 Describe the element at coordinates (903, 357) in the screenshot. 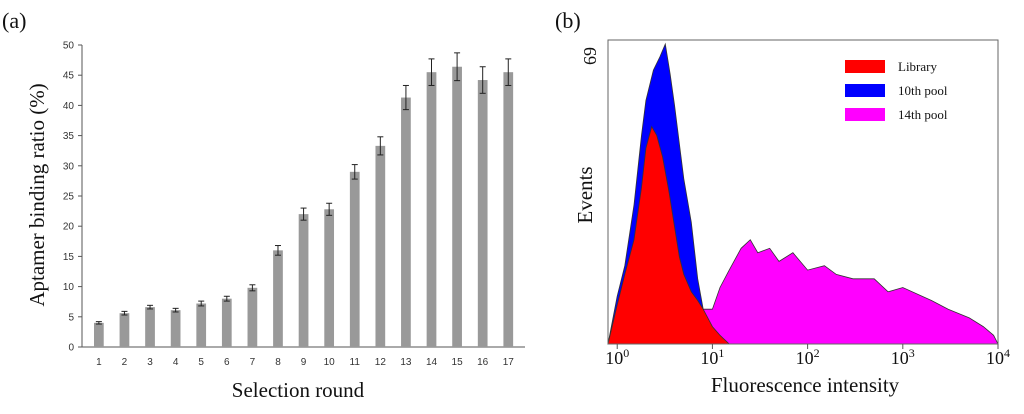

I see `x-tick-label: 10³` at that location.